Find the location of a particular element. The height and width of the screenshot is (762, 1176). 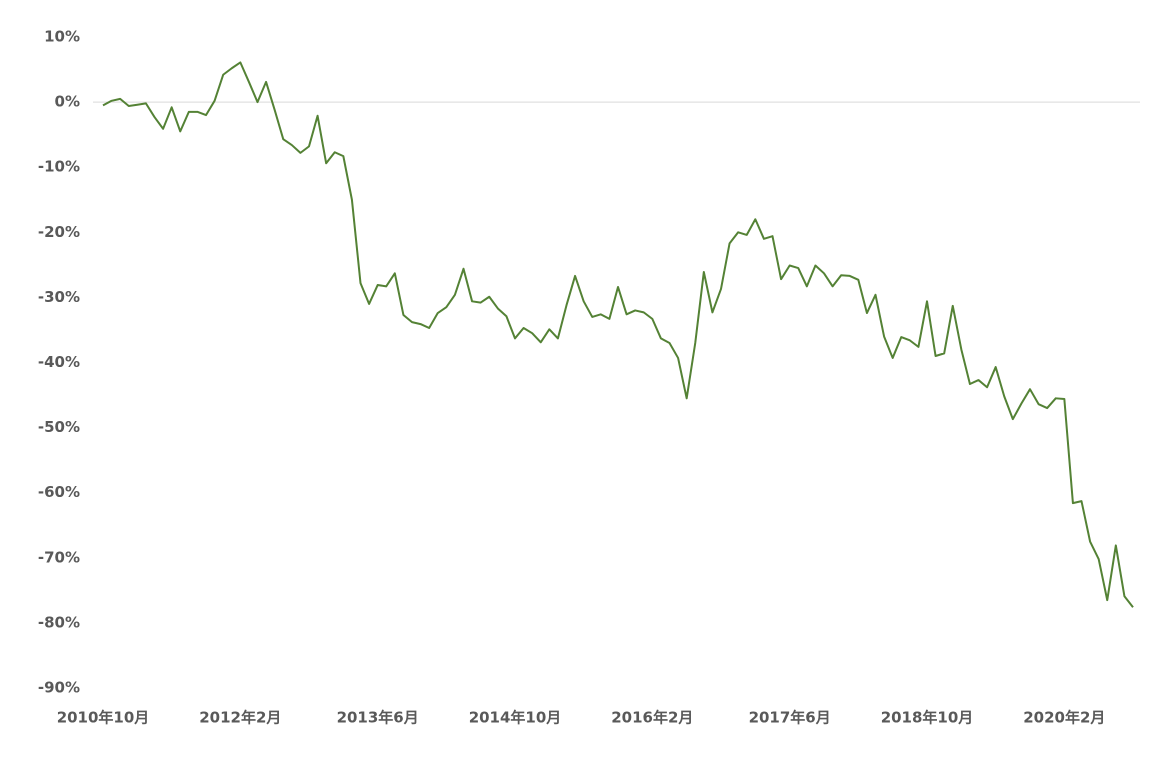

y-tick-label: -90% is located at coordinates (59, 688).